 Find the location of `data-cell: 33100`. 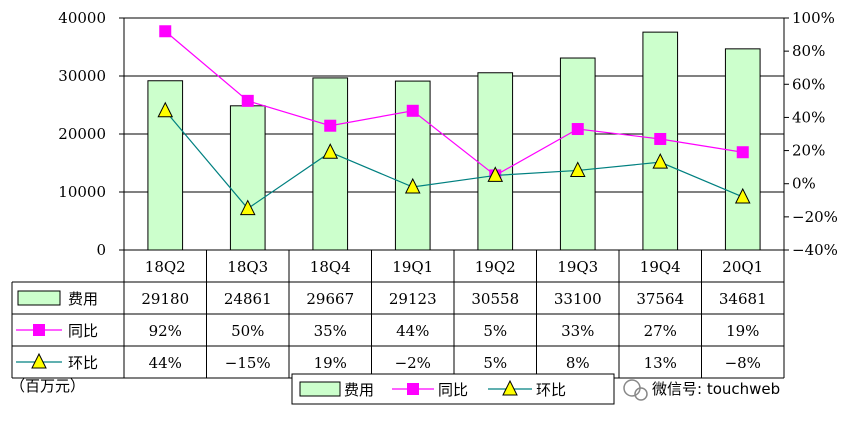

data-cell: 33100 is located at coordinates (578, 299).